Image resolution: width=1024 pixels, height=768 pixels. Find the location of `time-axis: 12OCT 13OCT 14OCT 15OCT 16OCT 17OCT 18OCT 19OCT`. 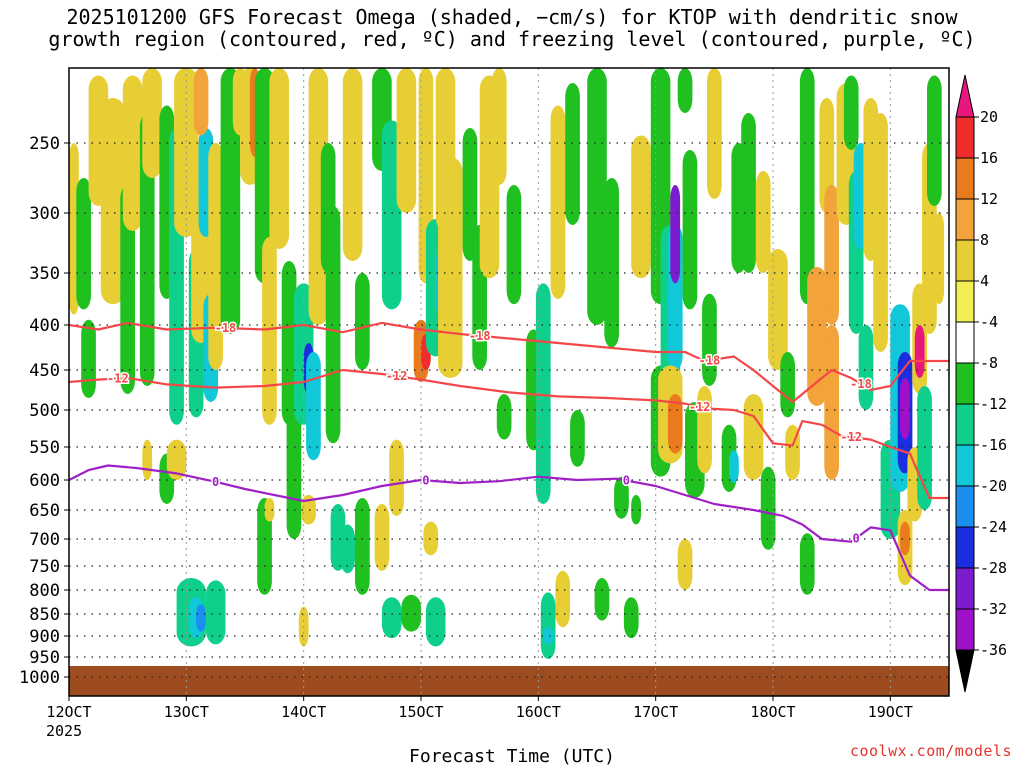

time-axis: 12OCT 13OCT 14OCT 15OCT 16OCT 17OCT 18OCT 19OCT is located at coordinates (479, 708).